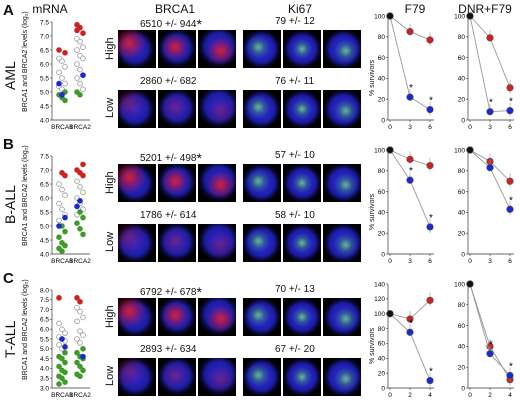  Describe the element at coordinates (485, 9) in the screenshot. I see `header-dnr-f79: DNR+F79` at that location.